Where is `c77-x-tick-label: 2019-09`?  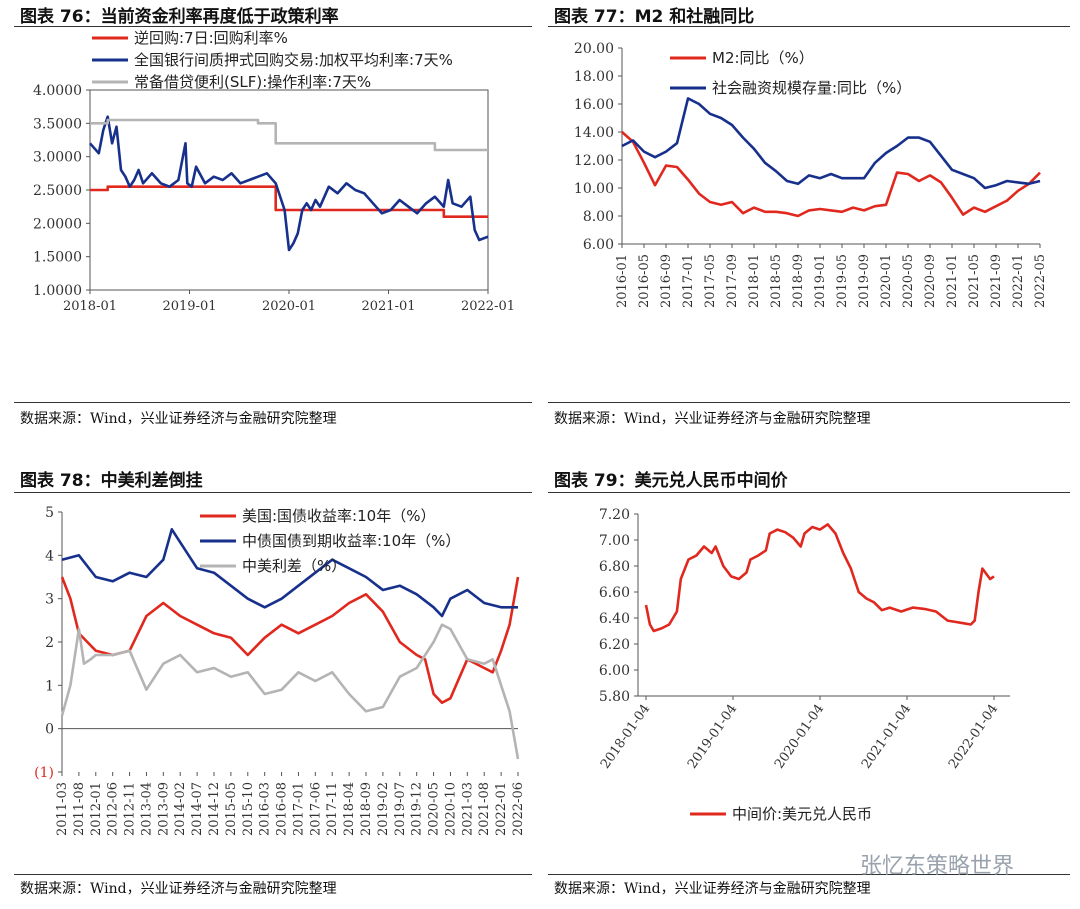 c77-x-tick-label: 2019-09 is located at coordinates (864, 281).